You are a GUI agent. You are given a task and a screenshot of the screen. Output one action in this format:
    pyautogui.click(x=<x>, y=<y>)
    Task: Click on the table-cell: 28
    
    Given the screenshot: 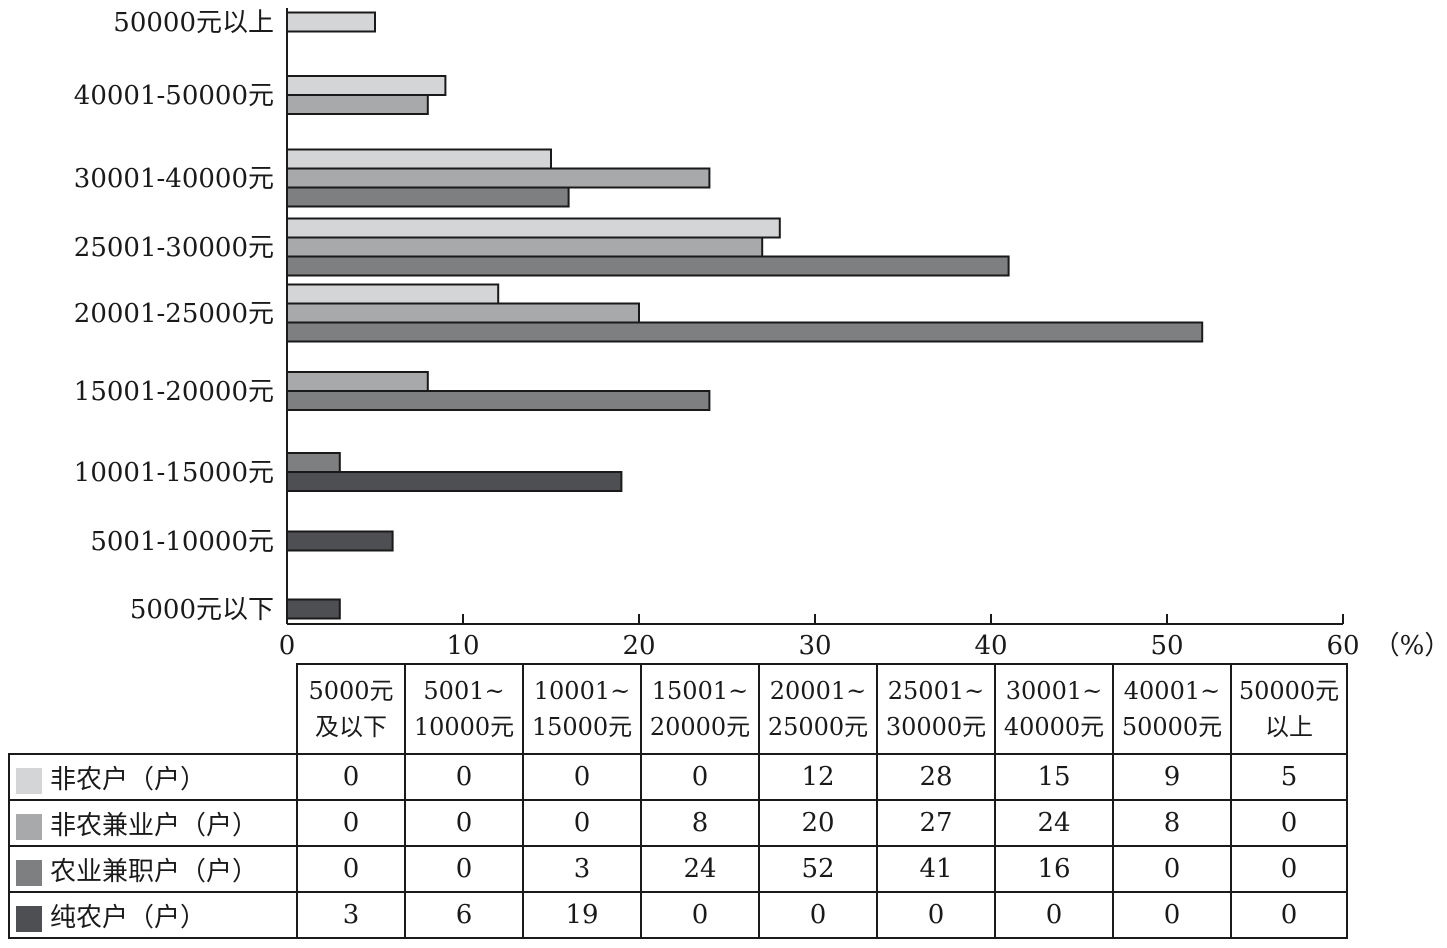 What is the action you would take?
    pyautogui.click(x=936, y=777)
    